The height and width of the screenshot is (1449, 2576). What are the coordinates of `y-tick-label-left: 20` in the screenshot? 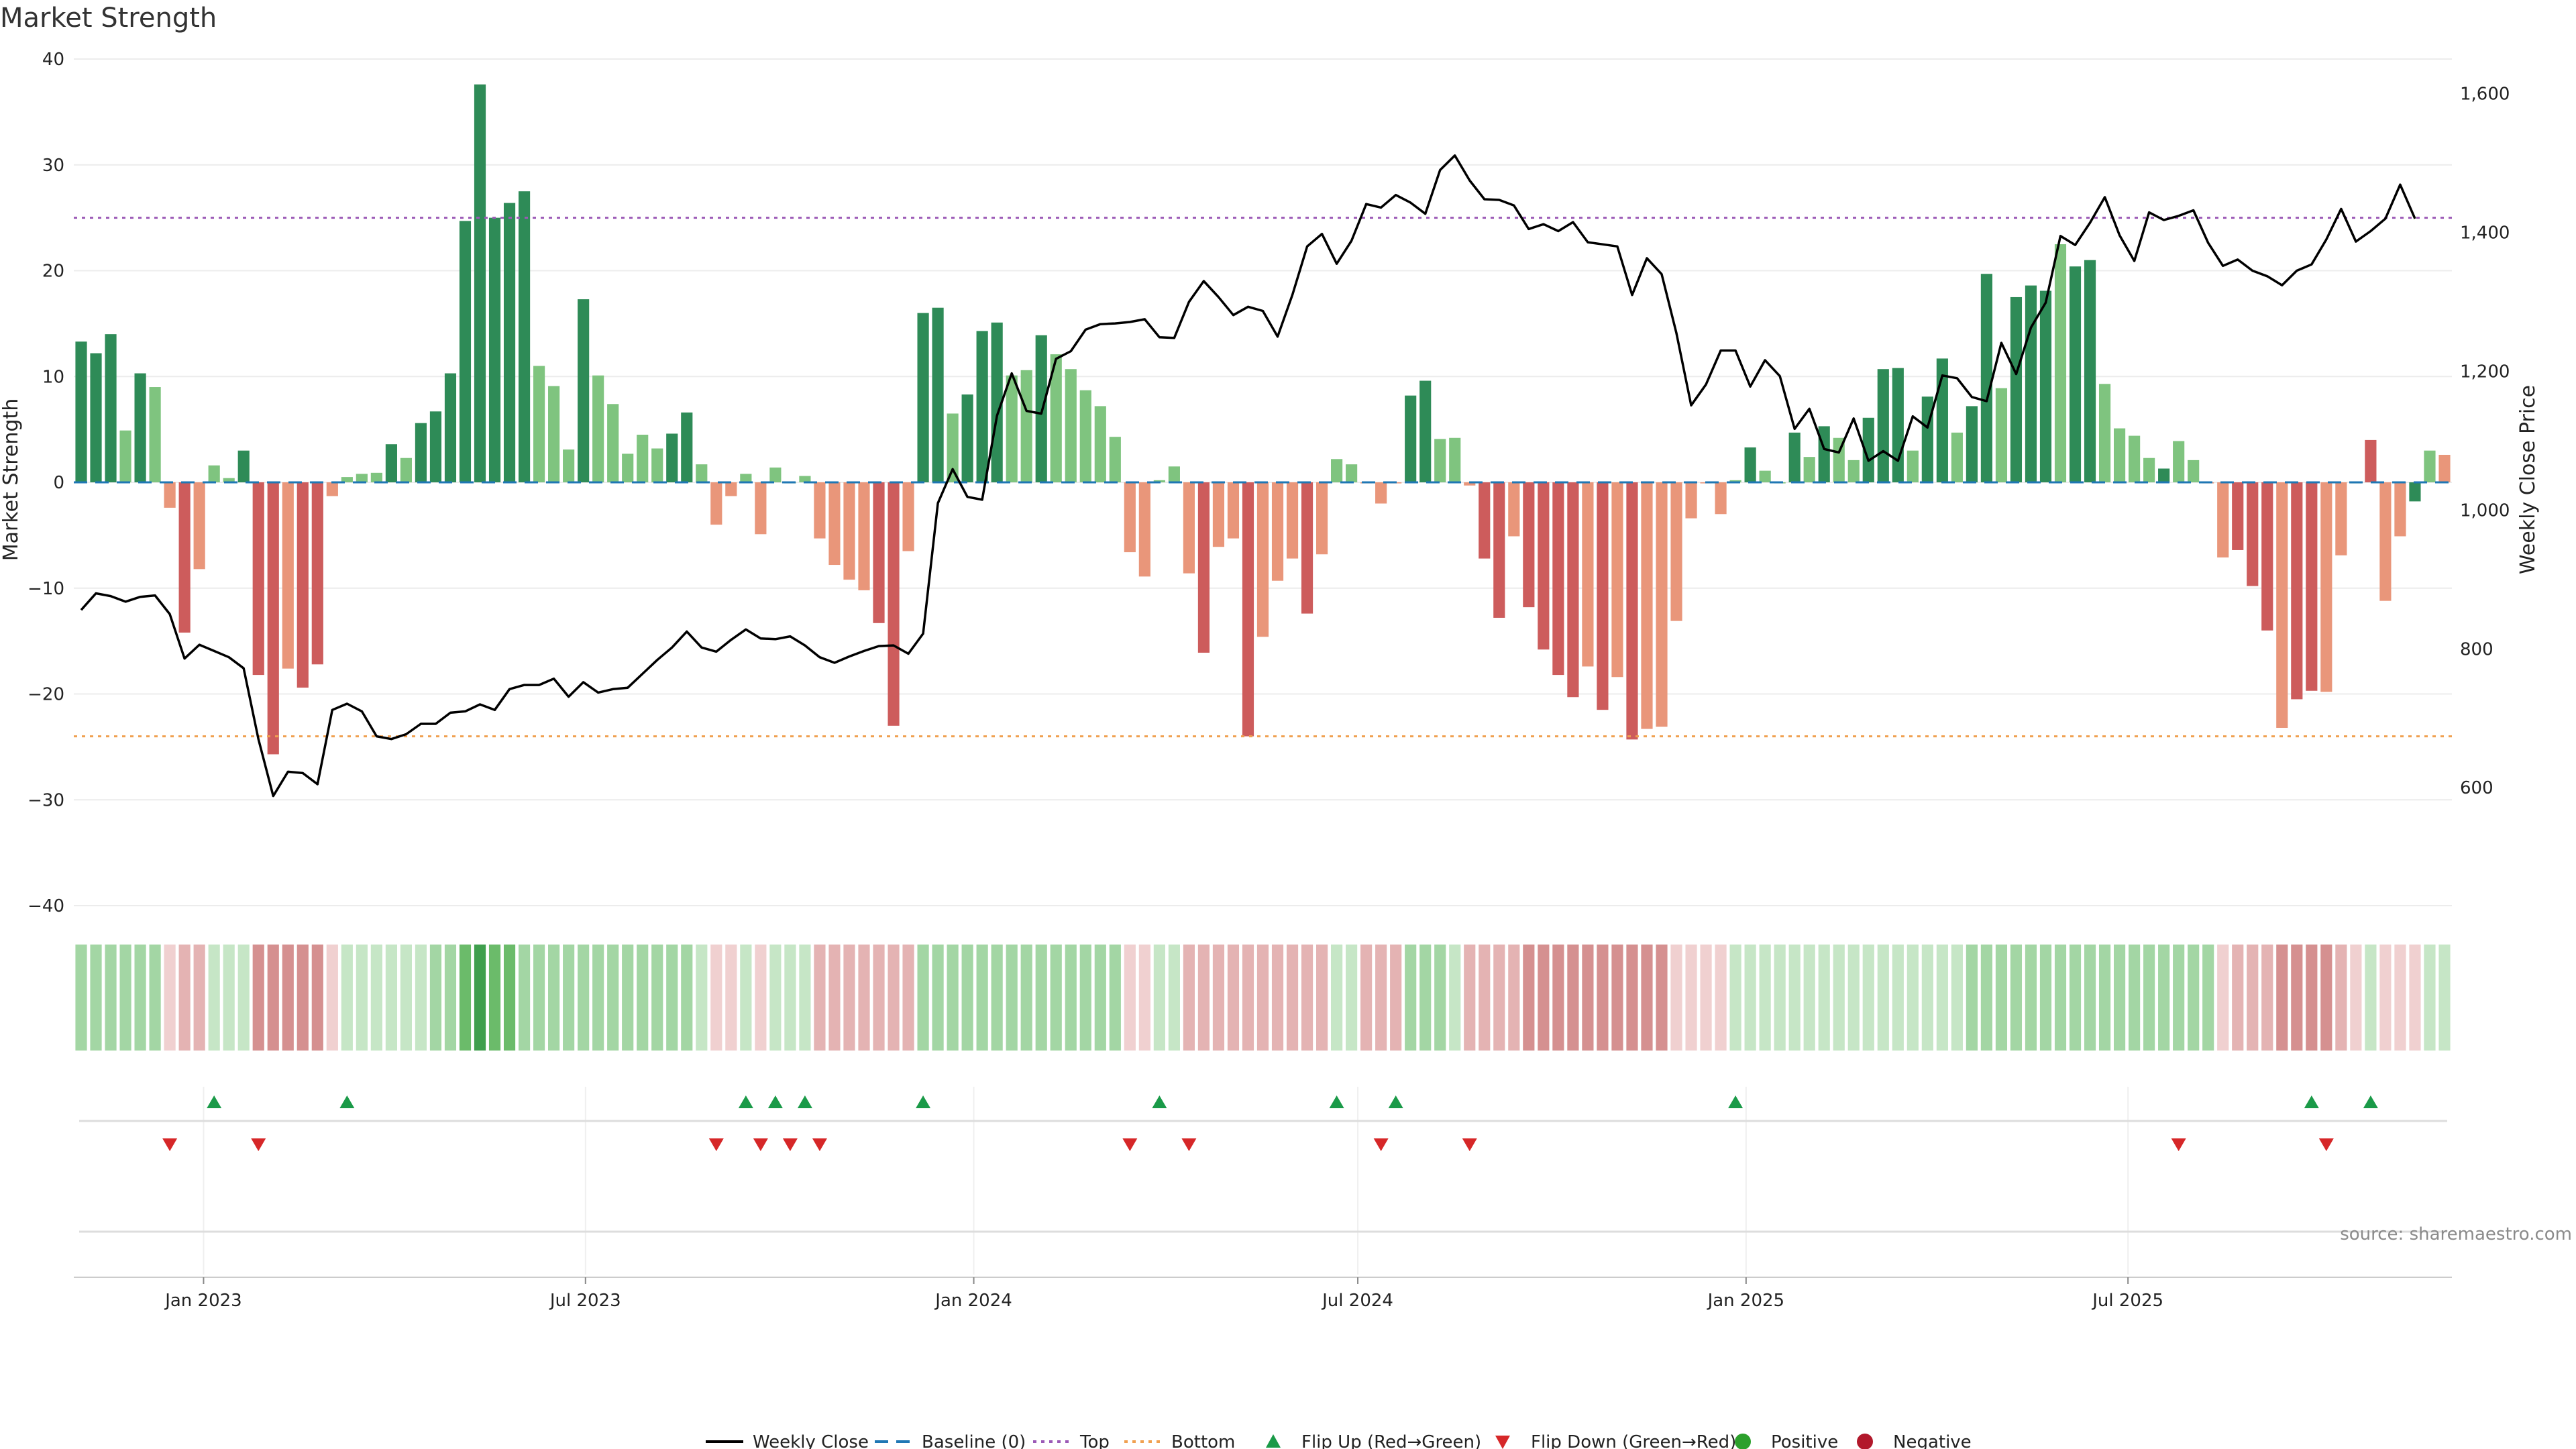 It's located at (53, 272).